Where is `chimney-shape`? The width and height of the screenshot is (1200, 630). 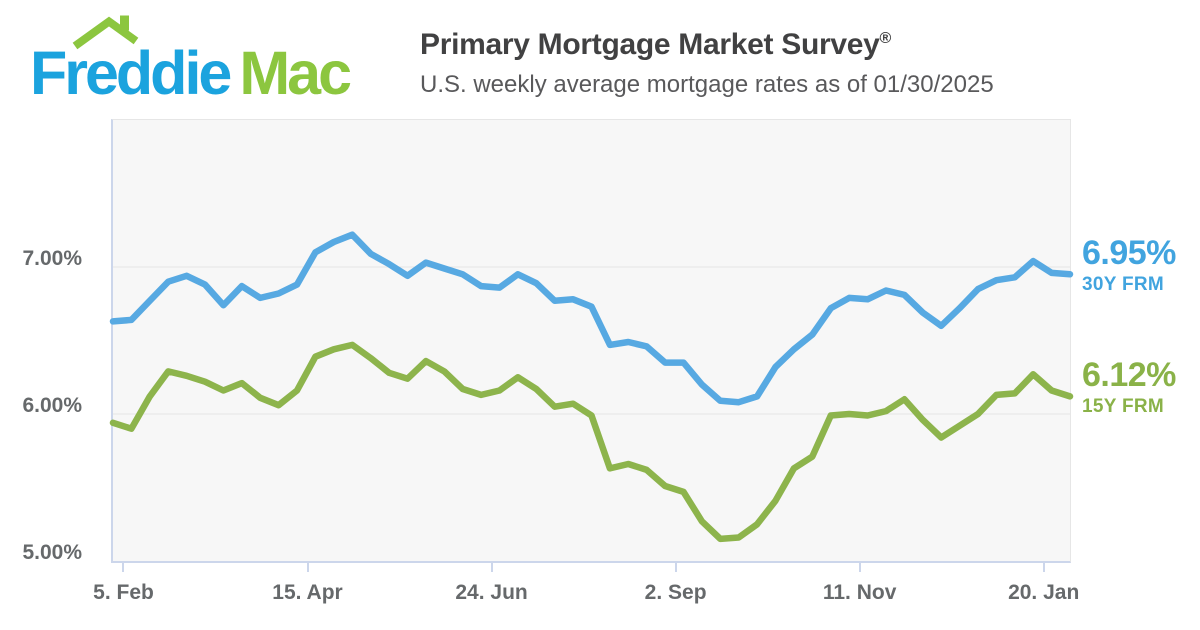
chimney-shape is located at coordinates (124, 23).